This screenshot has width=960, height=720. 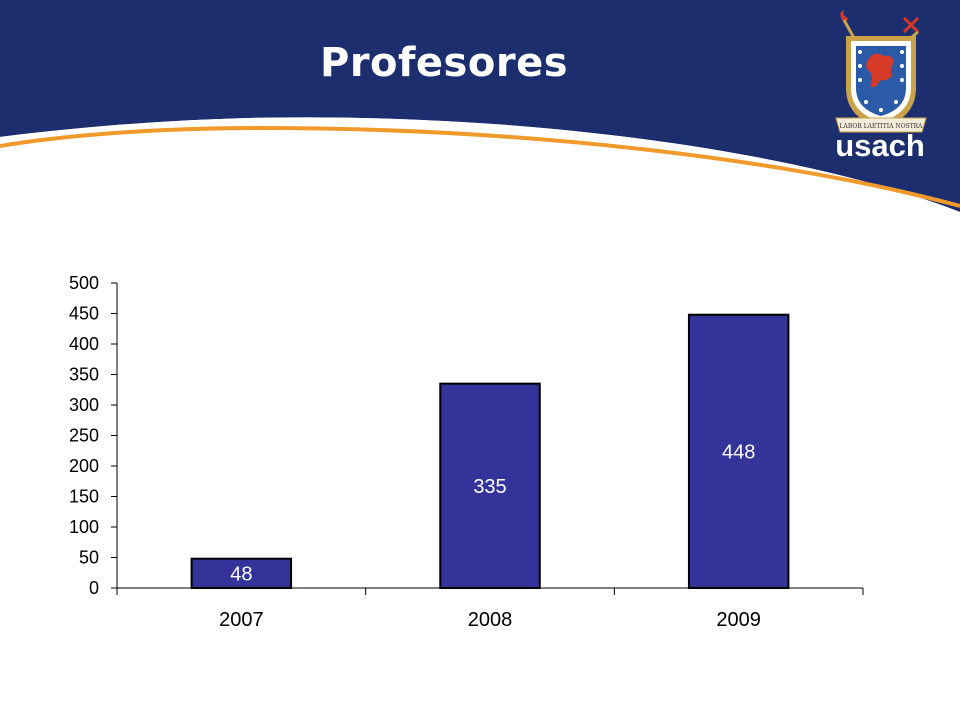 I want to click on y-tick-label: 350, so click(x=84, y=375).